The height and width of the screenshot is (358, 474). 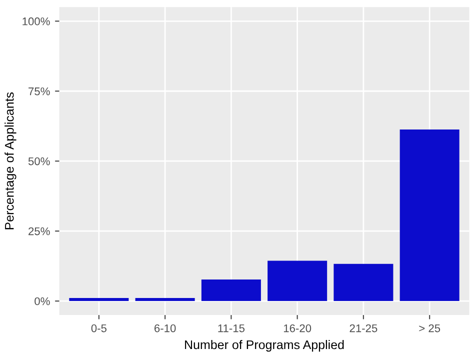 I want to click on x-axis-title: Number of Programs Applied, so click(x=264, y=346).